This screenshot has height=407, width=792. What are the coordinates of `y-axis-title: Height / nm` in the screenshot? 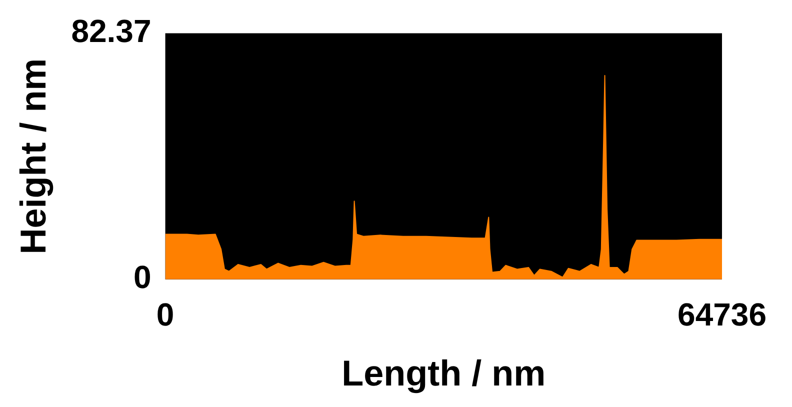 It's located at (33, 156).